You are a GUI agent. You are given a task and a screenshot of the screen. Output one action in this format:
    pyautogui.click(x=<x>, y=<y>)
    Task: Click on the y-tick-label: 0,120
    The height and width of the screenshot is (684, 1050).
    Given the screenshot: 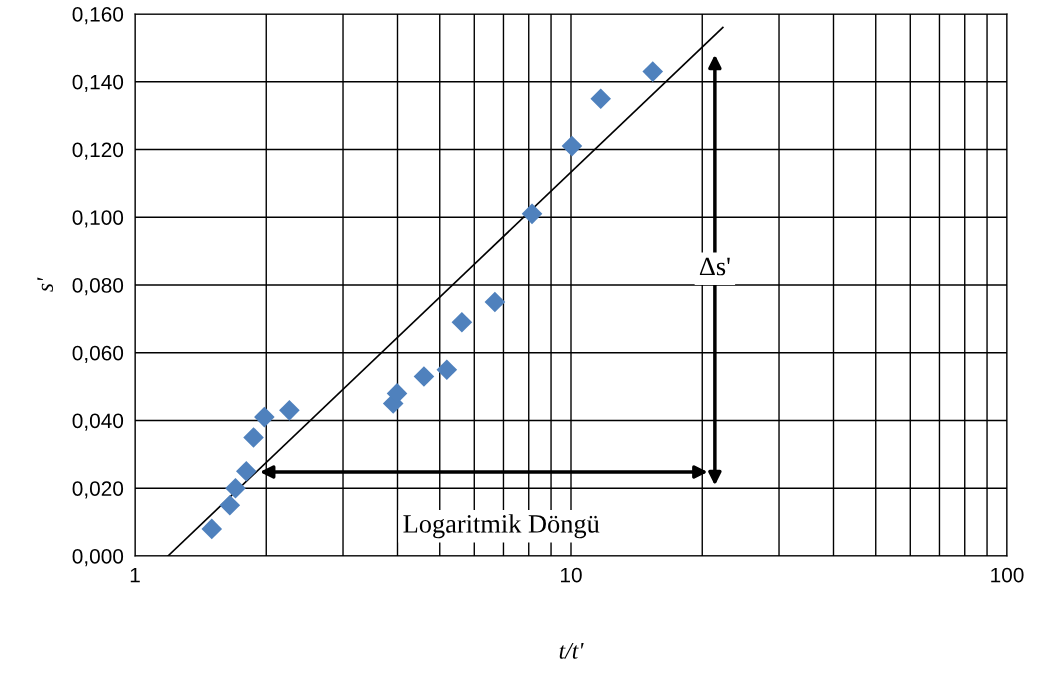 What is the action you would take?
    pyautogui.click(x=98, y=151)
    